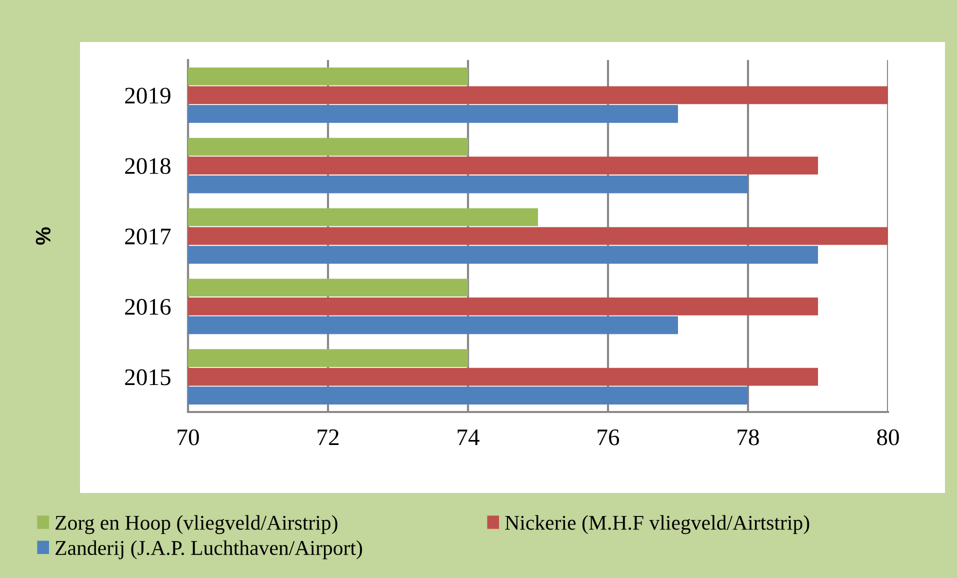  I want to click on y-tick-label: 2015, so click(147, 377).